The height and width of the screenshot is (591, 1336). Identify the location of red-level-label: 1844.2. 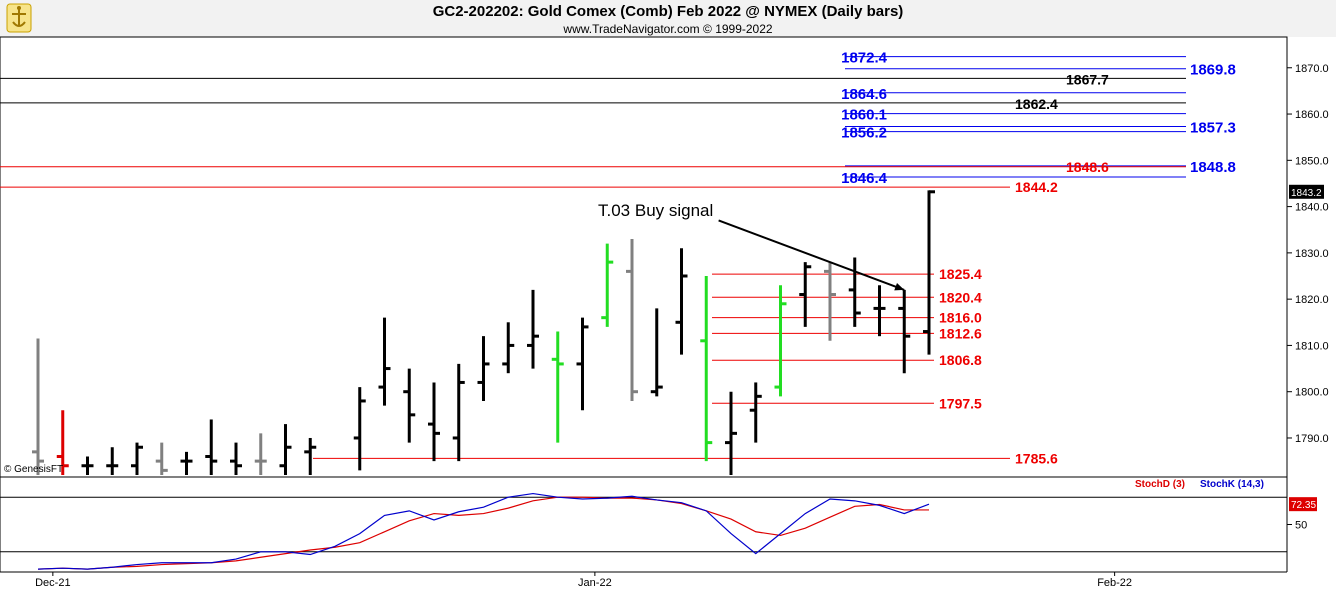
(1036, 187).